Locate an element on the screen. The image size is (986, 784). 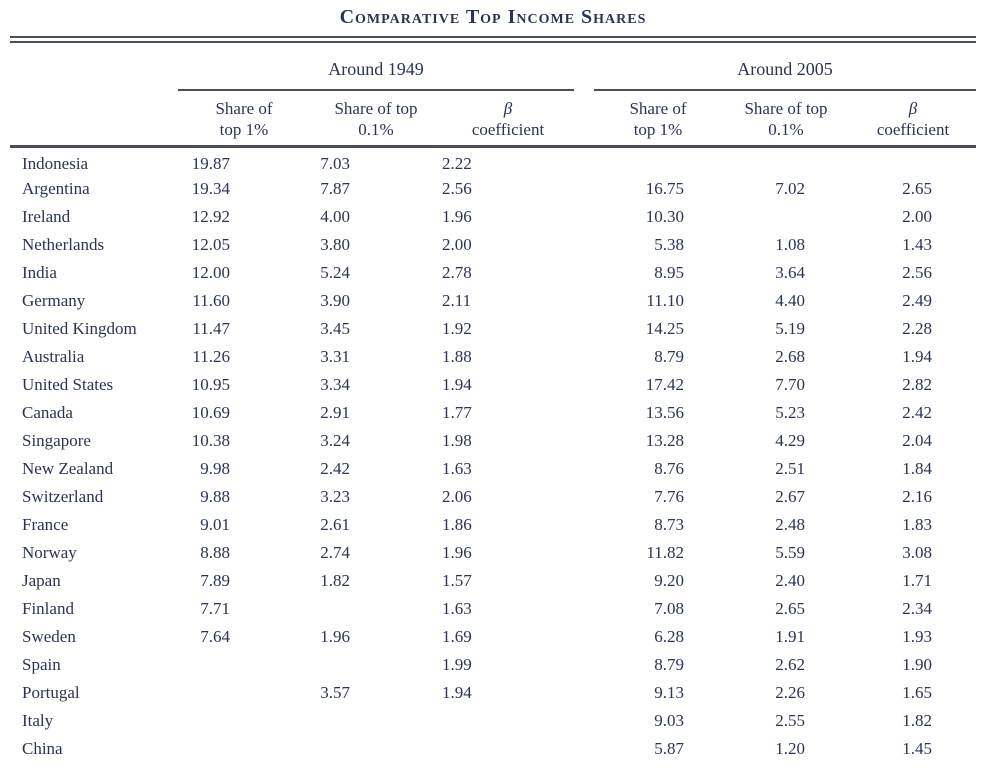
value-cell: 1.92 is located at coordinates (457, 328).